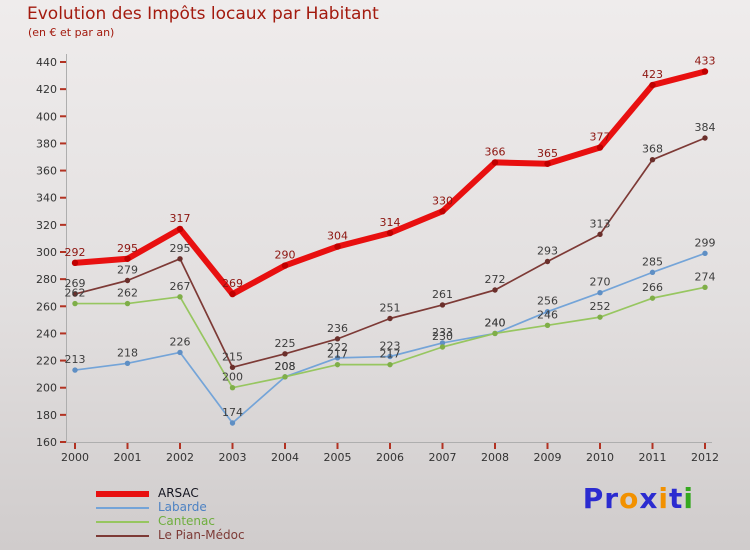  What do you see at coordinates (203, 14) in the screenshot?
I see `chart-title: Evolution des Impôts locaux par Habitant` at bounding box center [203, 14].